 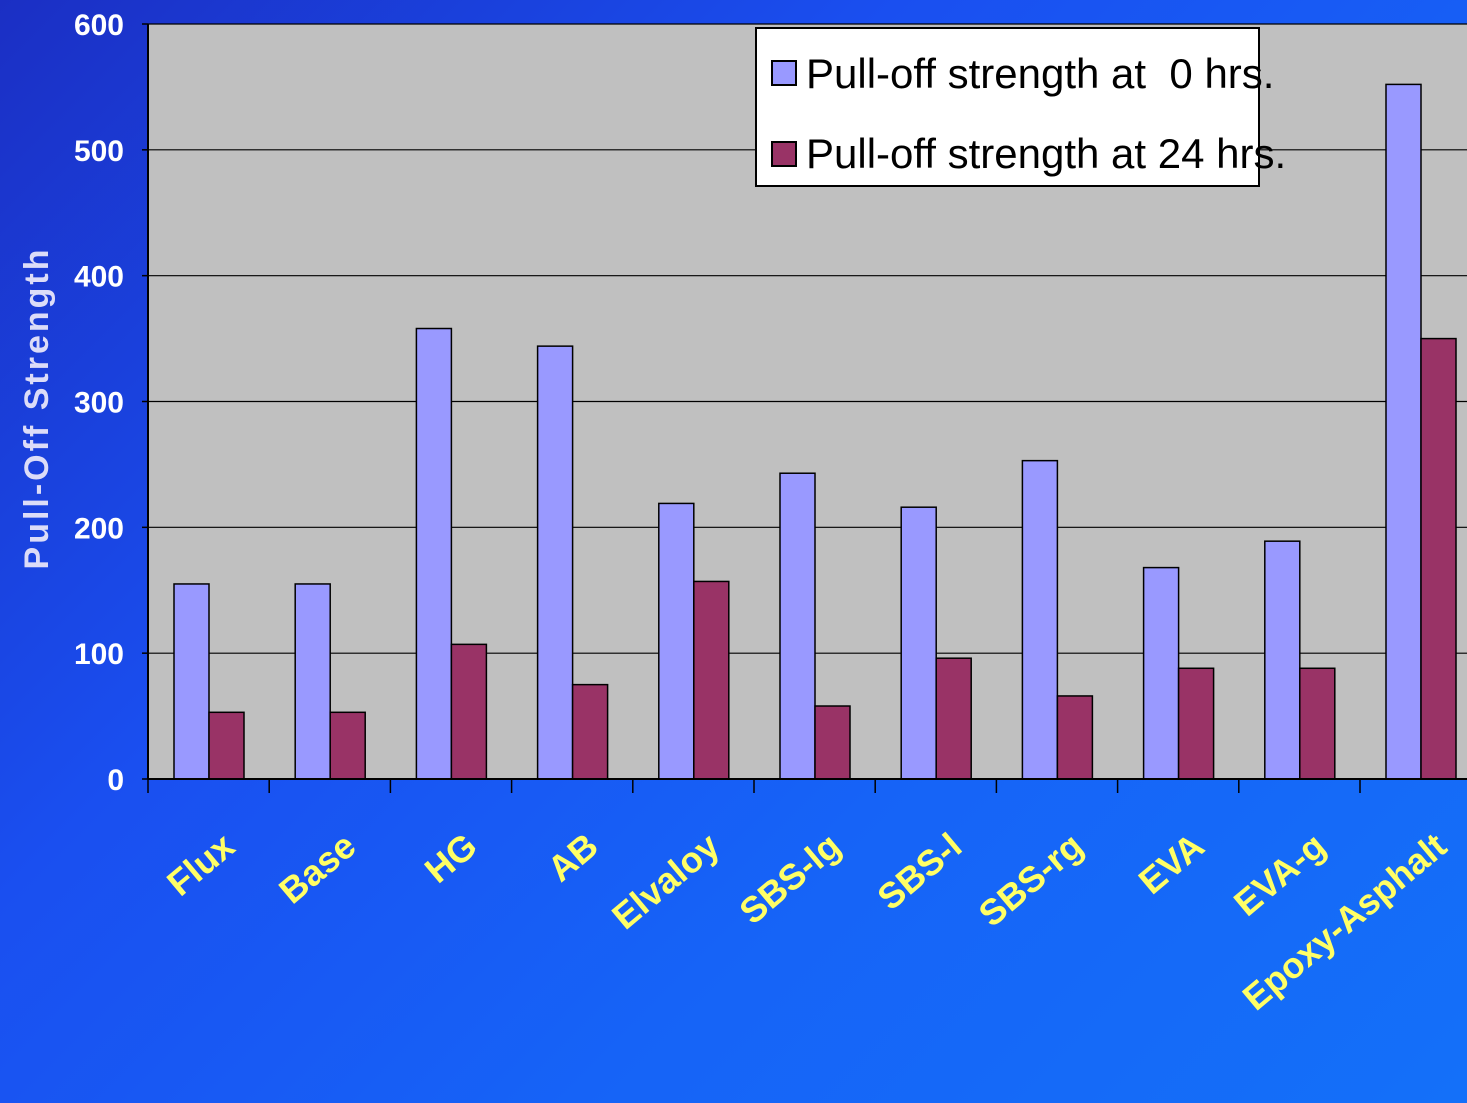 I want to click on bar-hg-24hrs, so click(x=469, y=711).